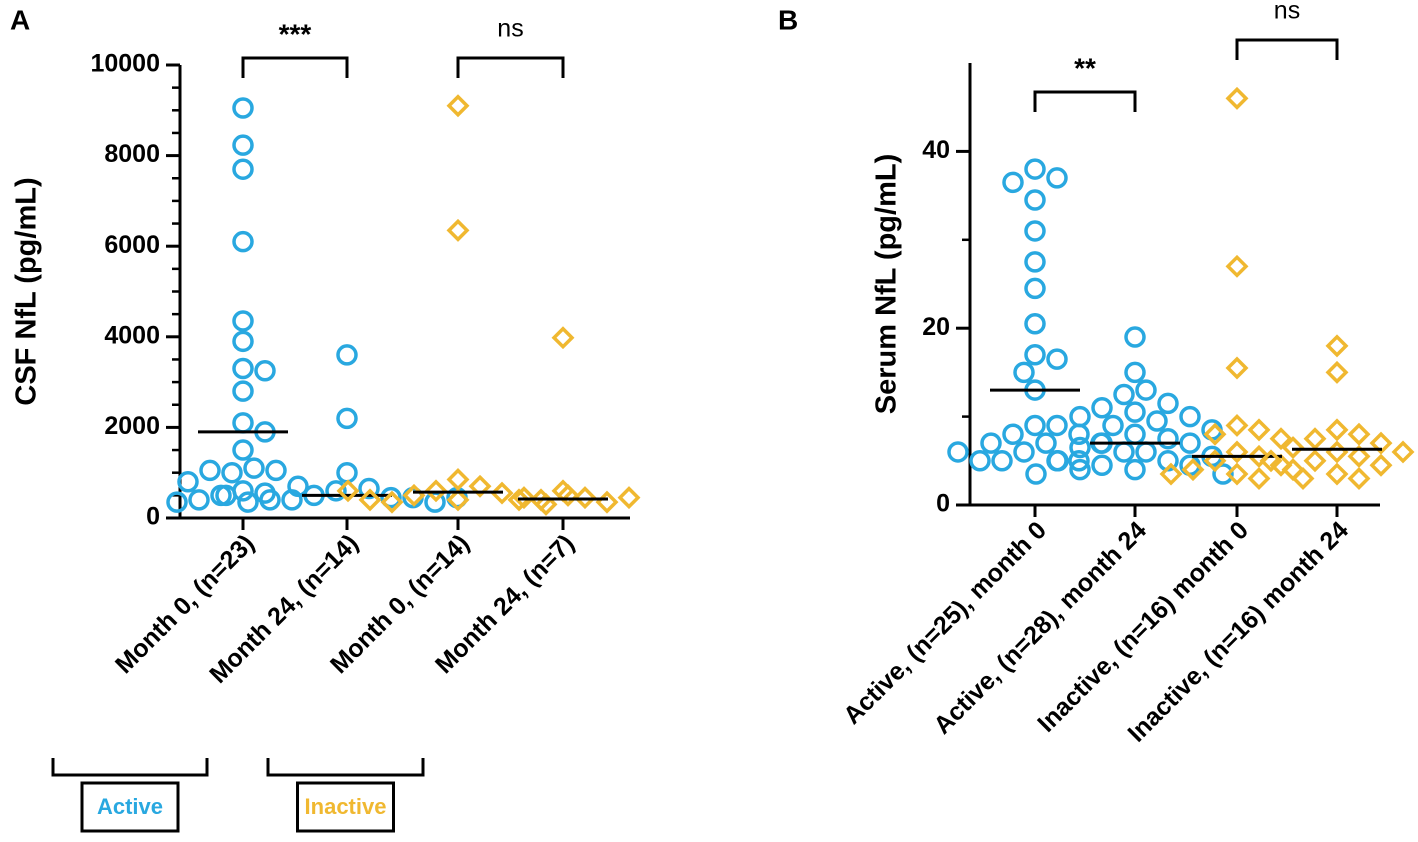 The width and height of the screenshot is (1418, 842). Describe the element at coordinates (153, 517) in the screenshot. I see `y-tick-label: 0` at that location.